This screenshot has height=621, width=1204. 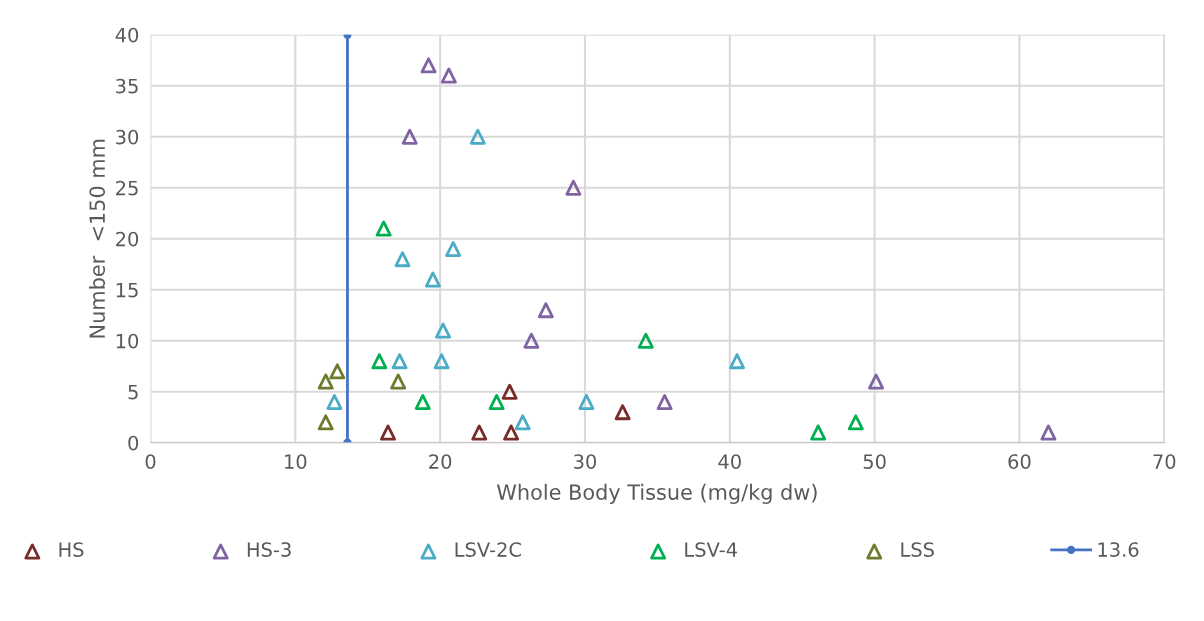 I want to click on y-tick-label: 10, so click(x=127, y=341).